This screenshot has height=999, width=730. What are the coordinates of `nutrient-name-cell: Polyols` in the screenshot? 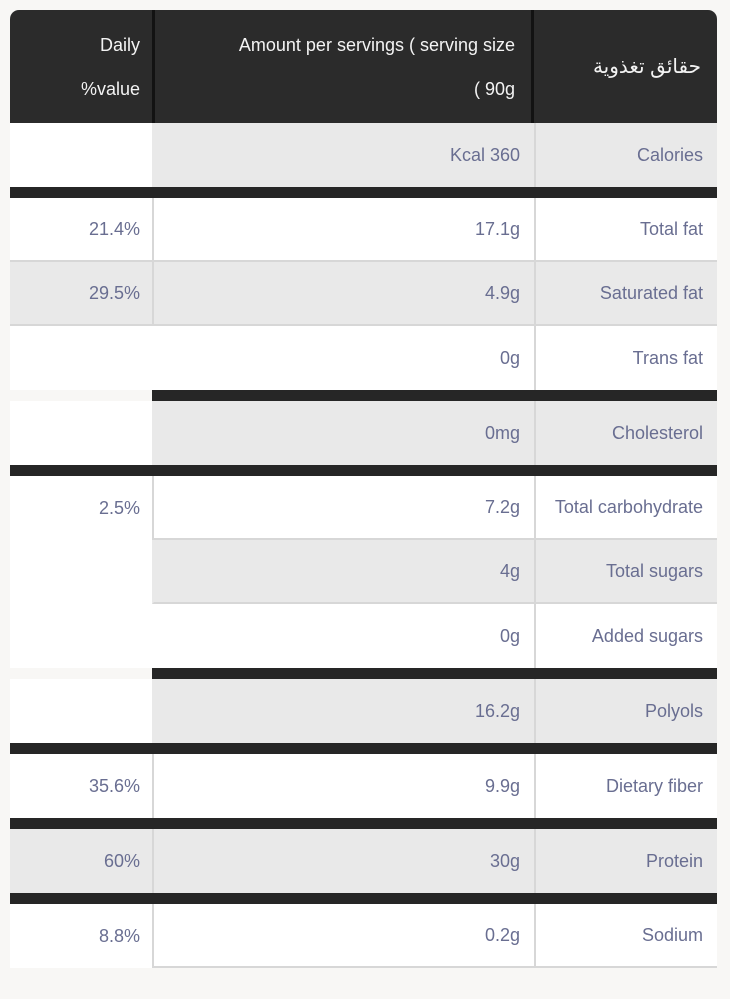 It's located at (625, 711).